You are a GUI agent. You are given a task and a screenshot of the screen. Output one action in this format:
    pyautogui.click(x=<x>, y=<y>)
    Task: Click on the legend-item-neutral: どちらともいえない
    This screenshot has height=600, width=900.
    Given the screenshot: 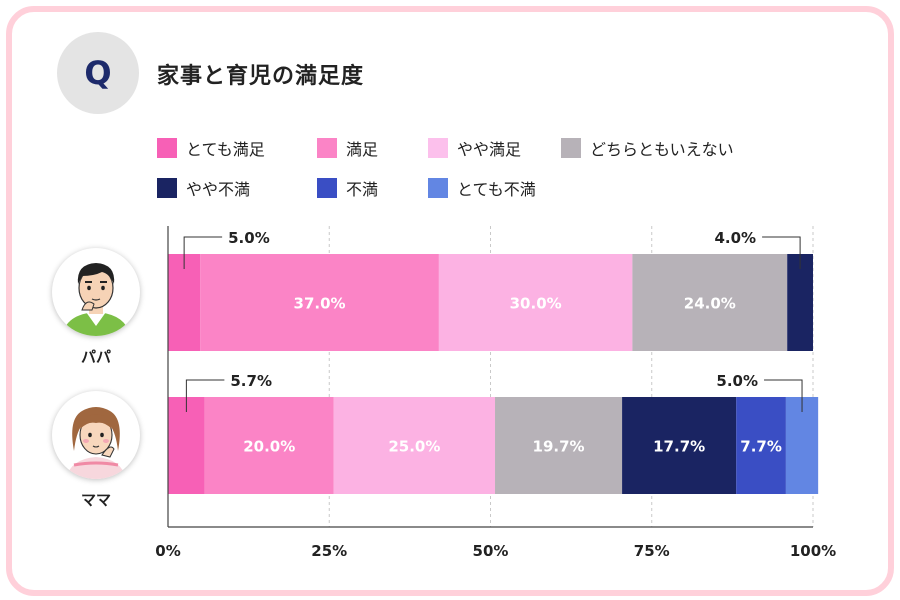 What is the action you would take?
    pyautogui.click(x=647, y=148)
    